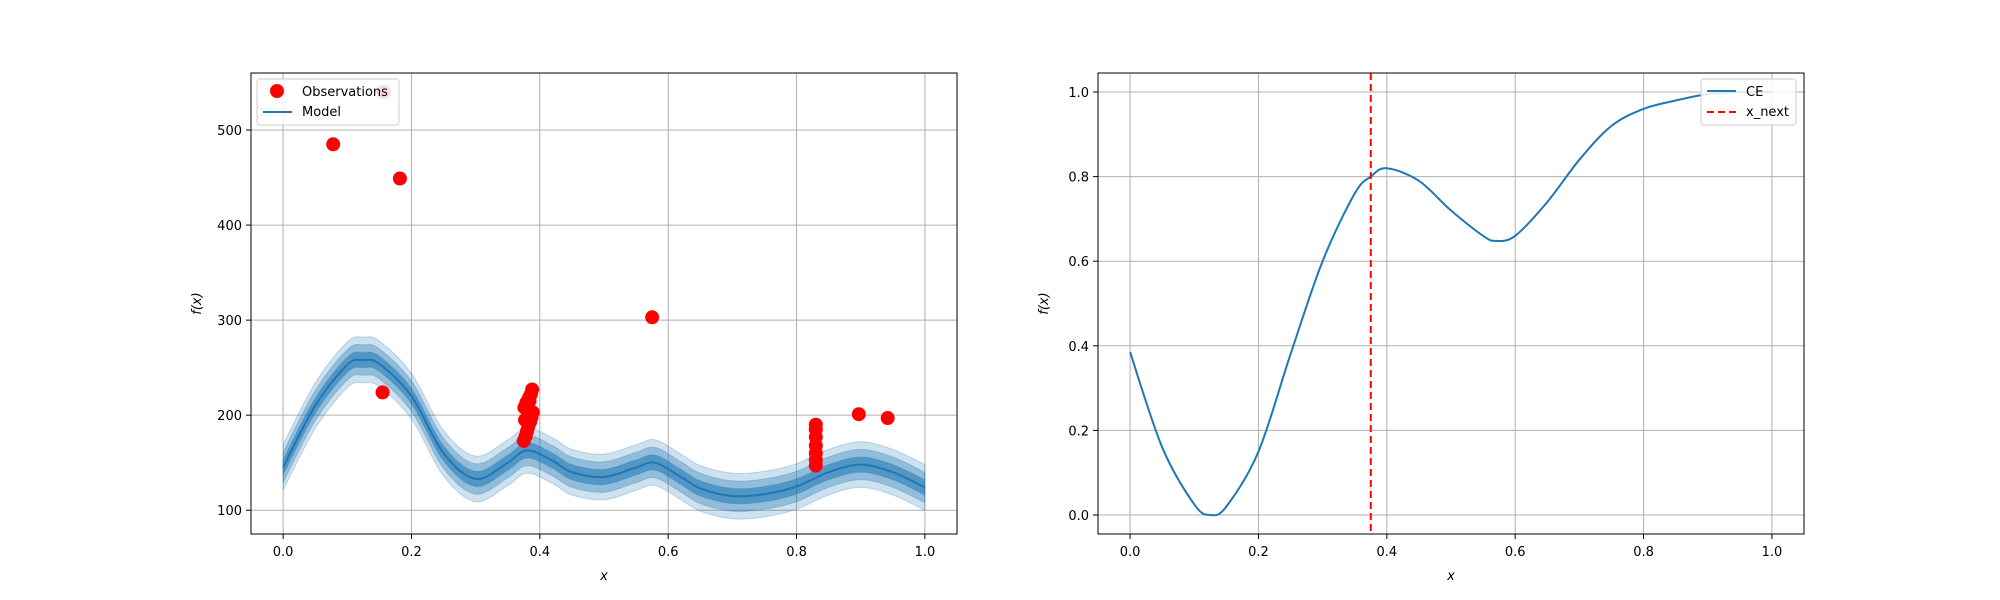 The width and height of the screenshot is (2000, 600). I want to click on y-tick-label: 0.4, so click(1078, 347).